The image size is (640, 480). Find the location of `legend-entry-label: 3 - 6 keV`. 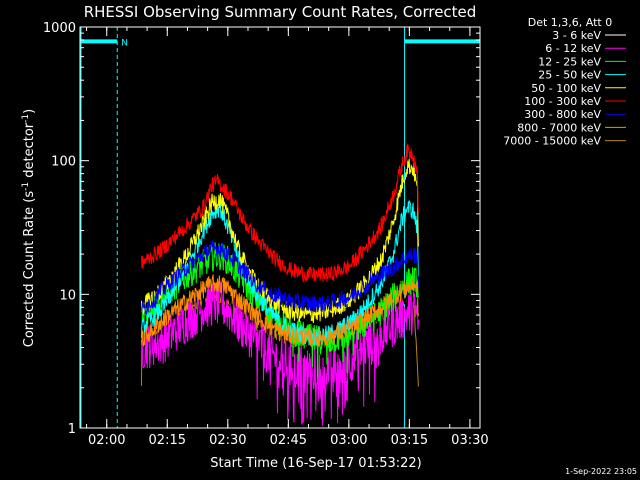

legend-entry-label: 3 - 6 keV is located at coordinates (576, 35).